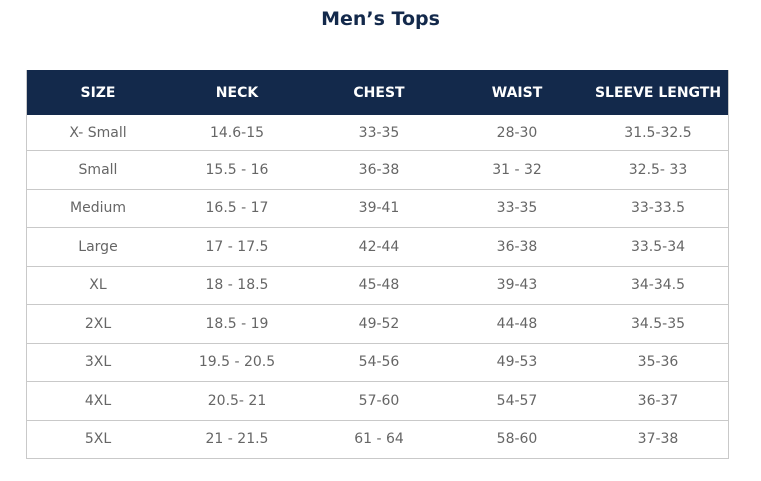 The height and width of the screenshot is (481, 761). Describe the element at coordinates (237, 439) in the screenshot. I see `table-cell: 21 - 21.5` at that location.